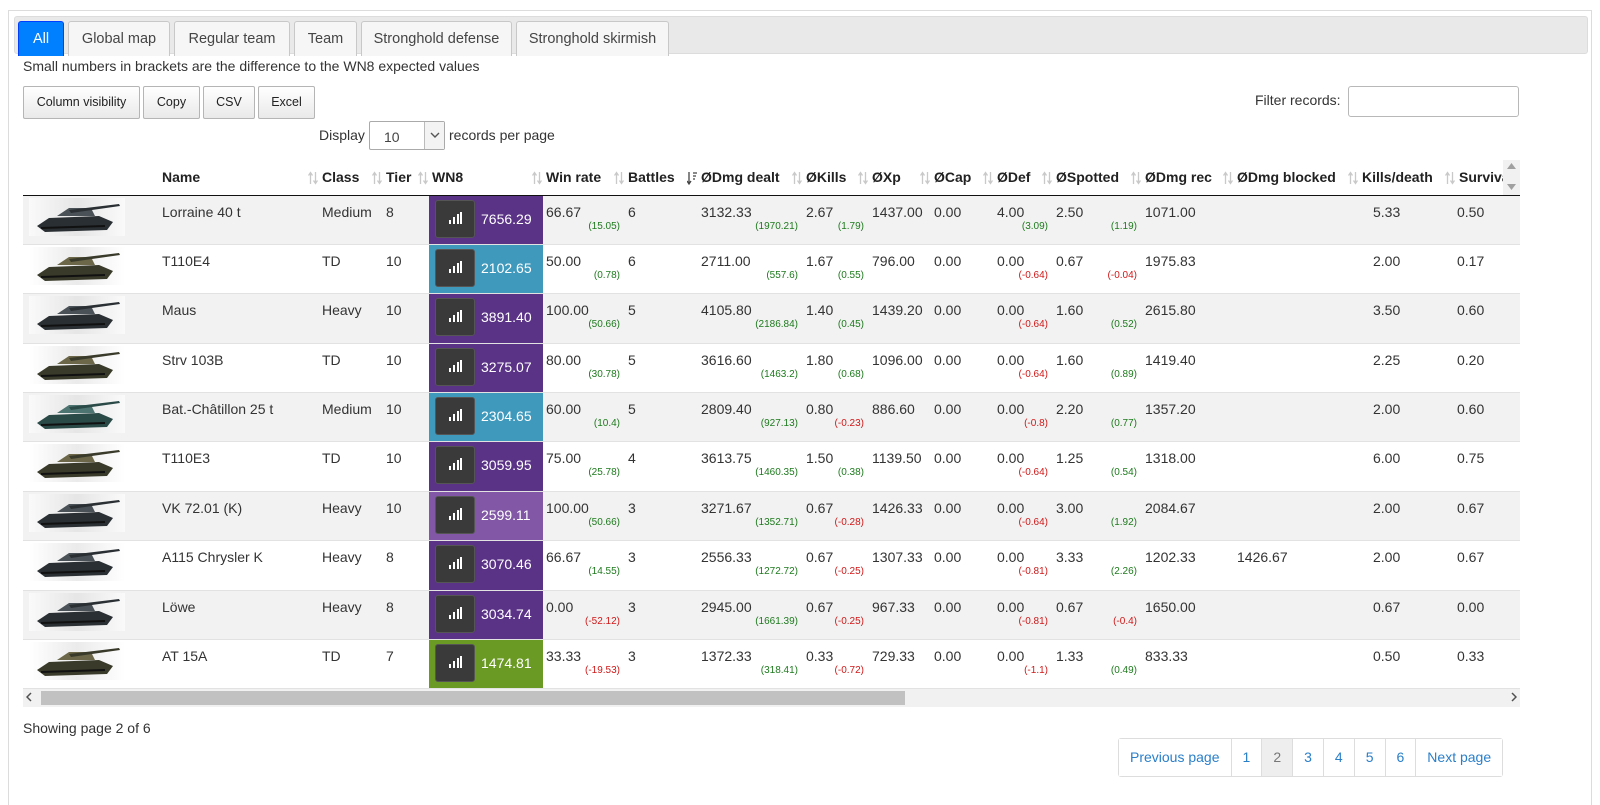 The height and width of the screenshot is (805, 1600). Describe the element at coordinates (473, 698) in the screenshot. I see `scrollbar-thumb` at that location.